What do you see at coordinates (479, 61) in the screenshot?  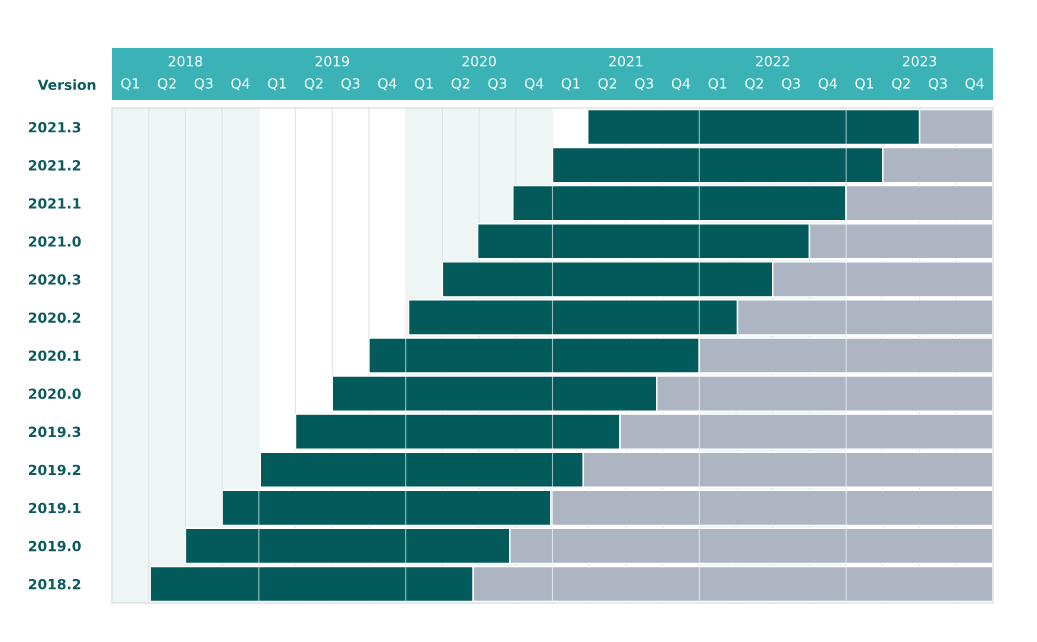 I see `x-tick-label: 2020` at bounding box center [479, 61].